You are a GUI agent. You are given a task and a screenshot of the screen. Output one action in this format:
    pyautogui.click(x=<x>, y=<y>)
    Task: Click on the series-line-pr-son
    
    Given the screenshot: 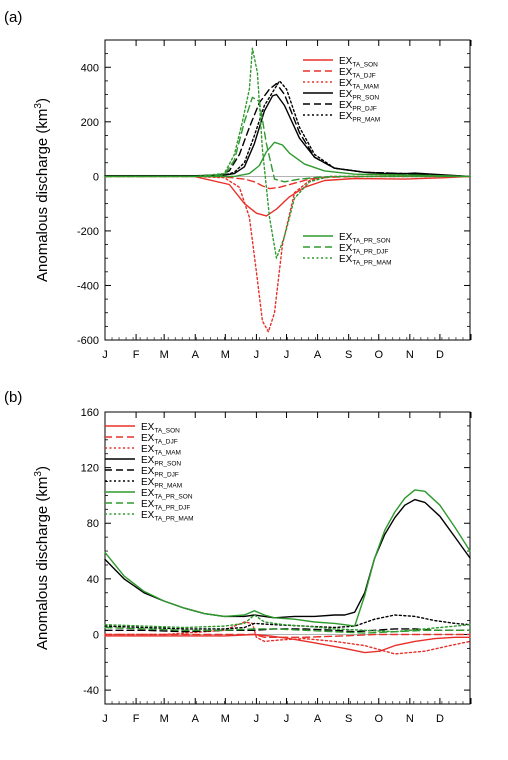 What is the action you would take?
    pyautogui.click(x=287, y=135)
    